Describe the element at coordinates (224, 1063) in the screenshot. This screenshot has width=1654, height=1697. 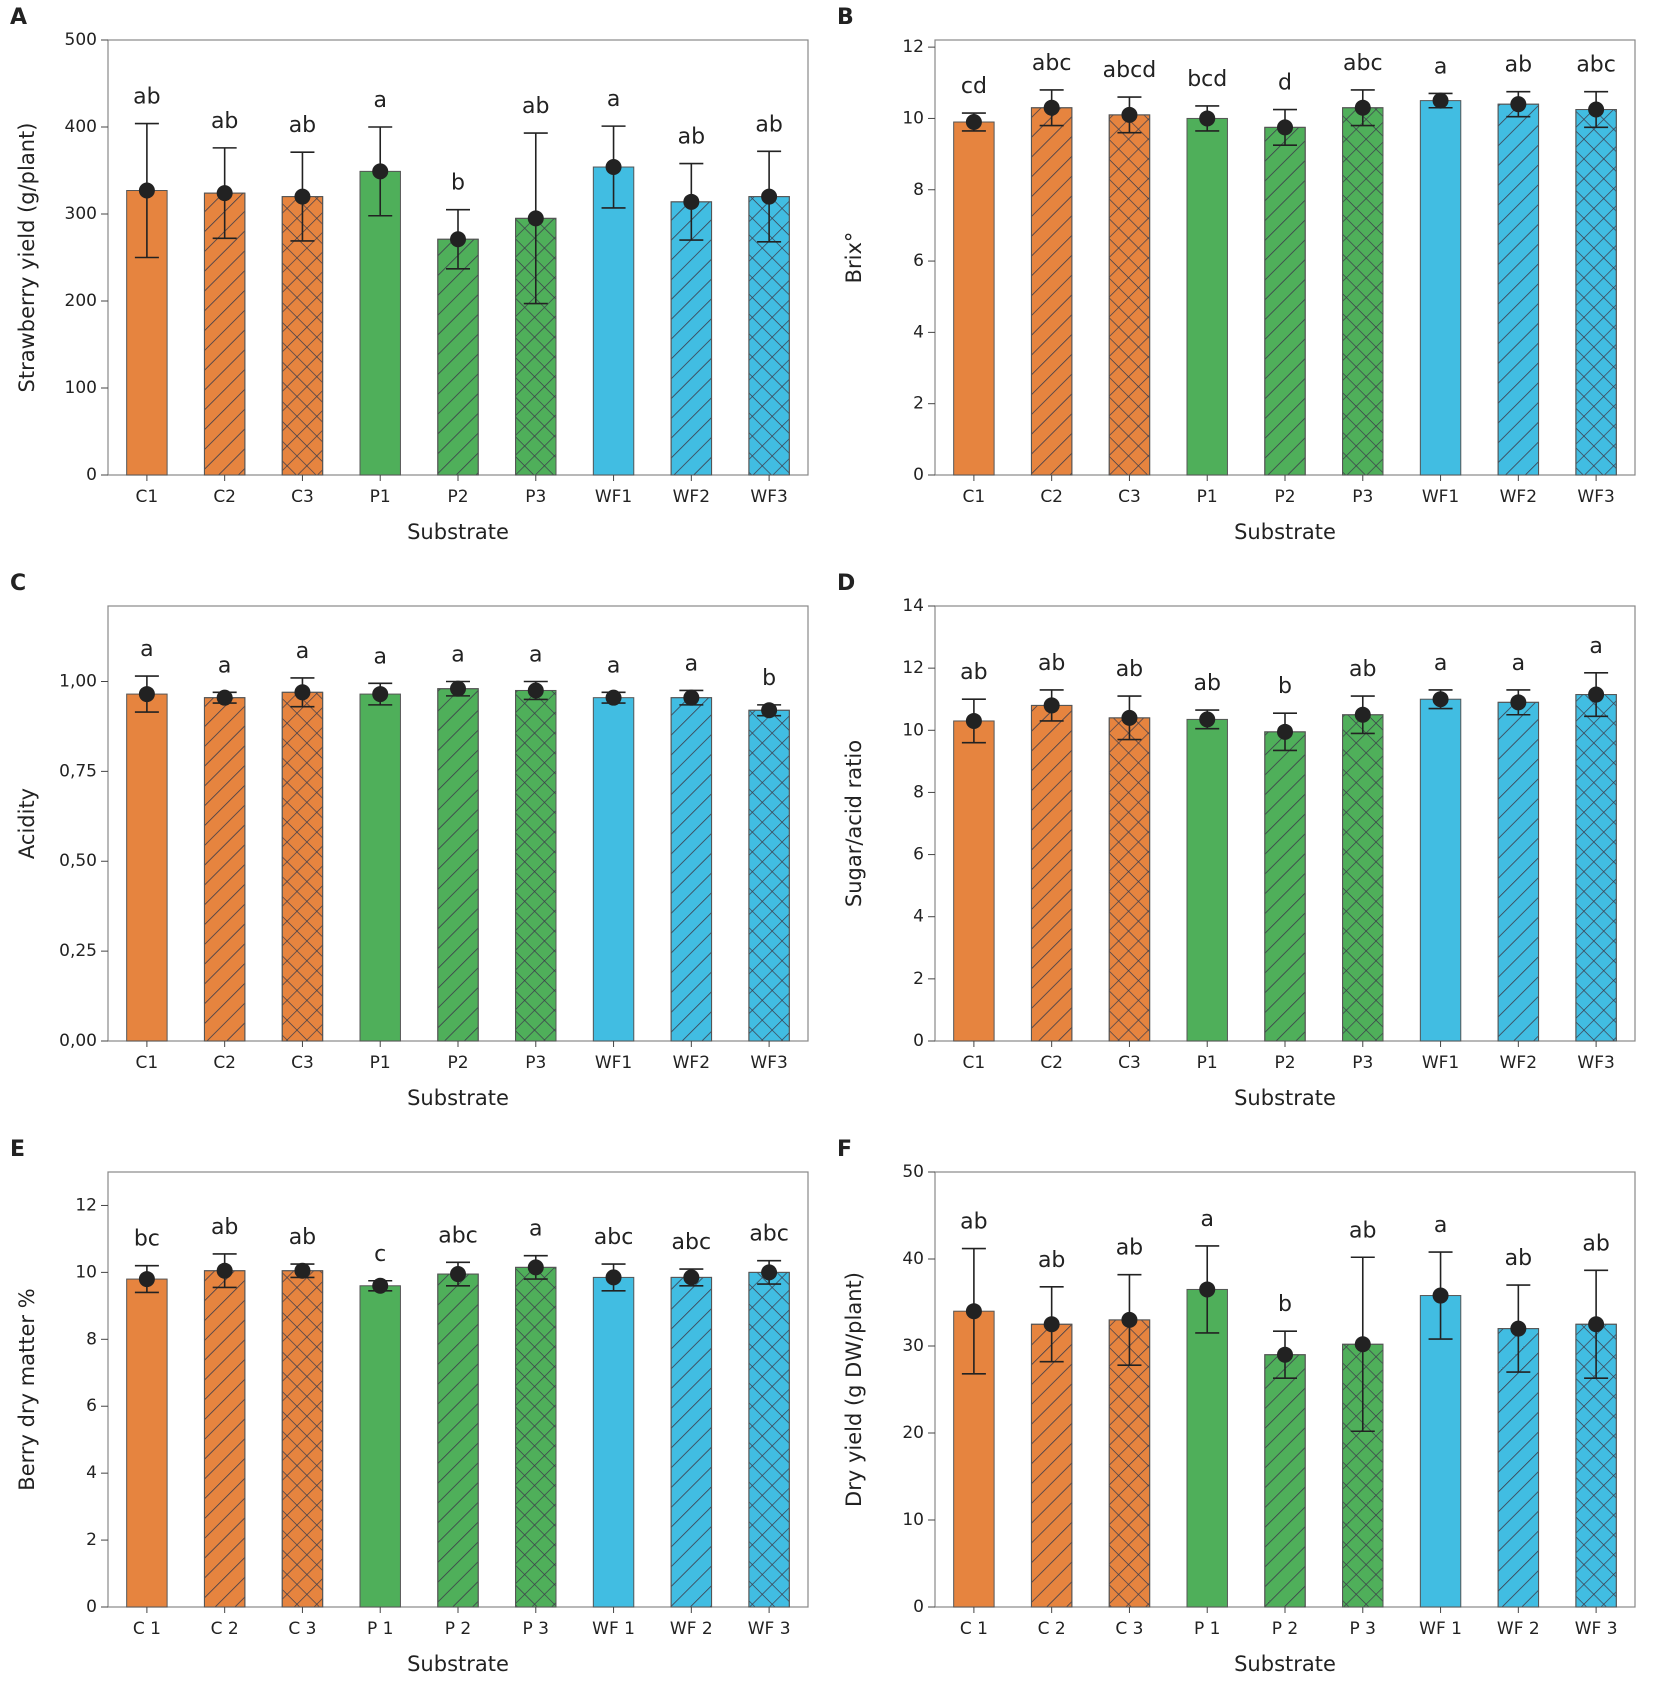
I see `x-tick-label: C2` at that location.